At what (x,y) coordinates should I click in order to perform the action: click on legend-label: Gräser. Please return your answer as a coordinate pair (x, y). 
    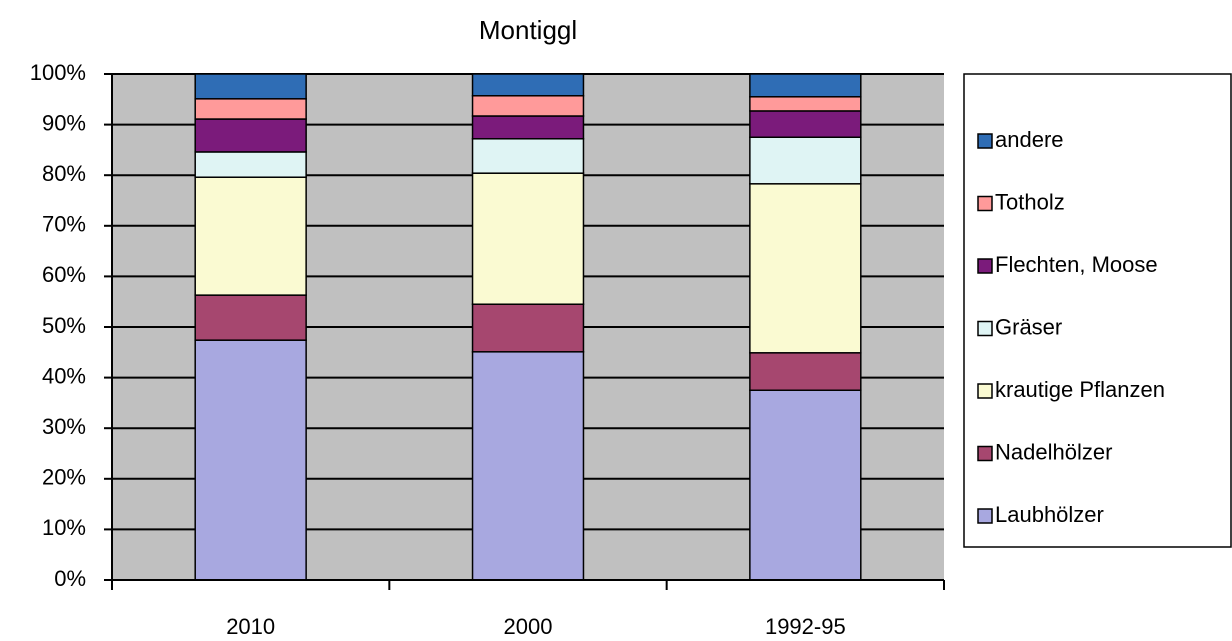
    Looking at the image, I should click on (1028, 326).